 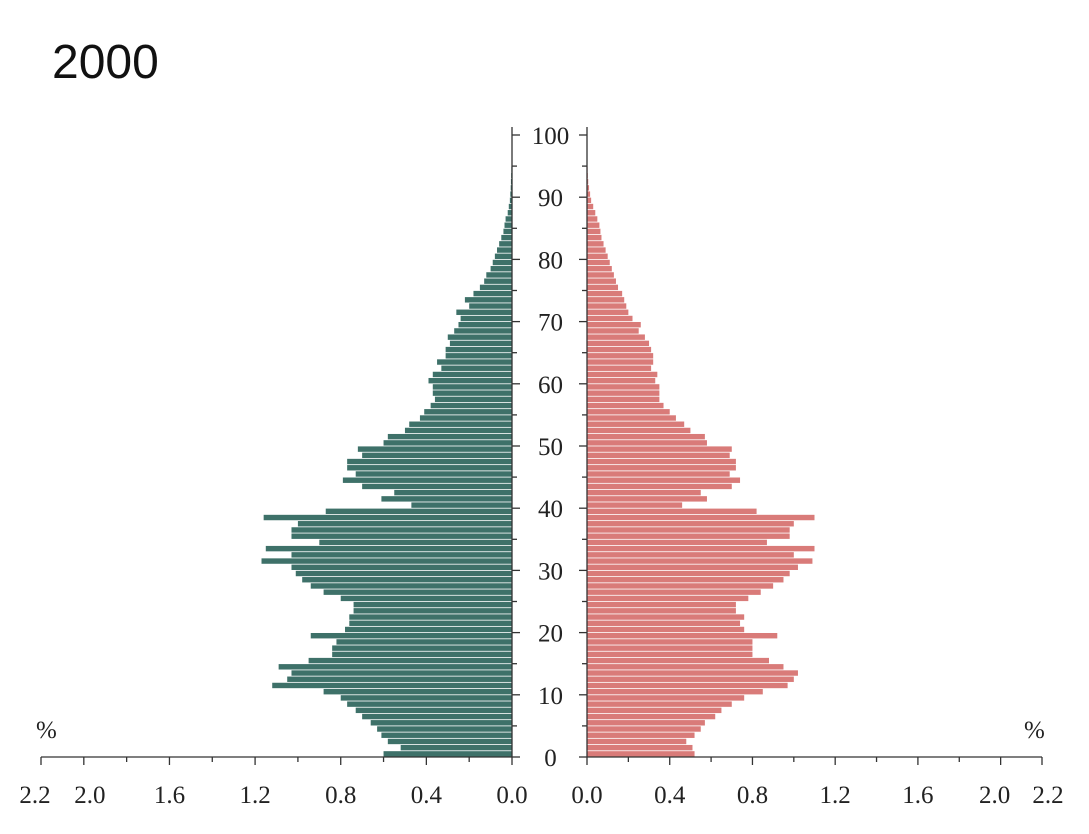 What do you see at coordinates (550, 260) in the screenshot?
I see `y-tick-label: 80` at bounding box center [550, 260].